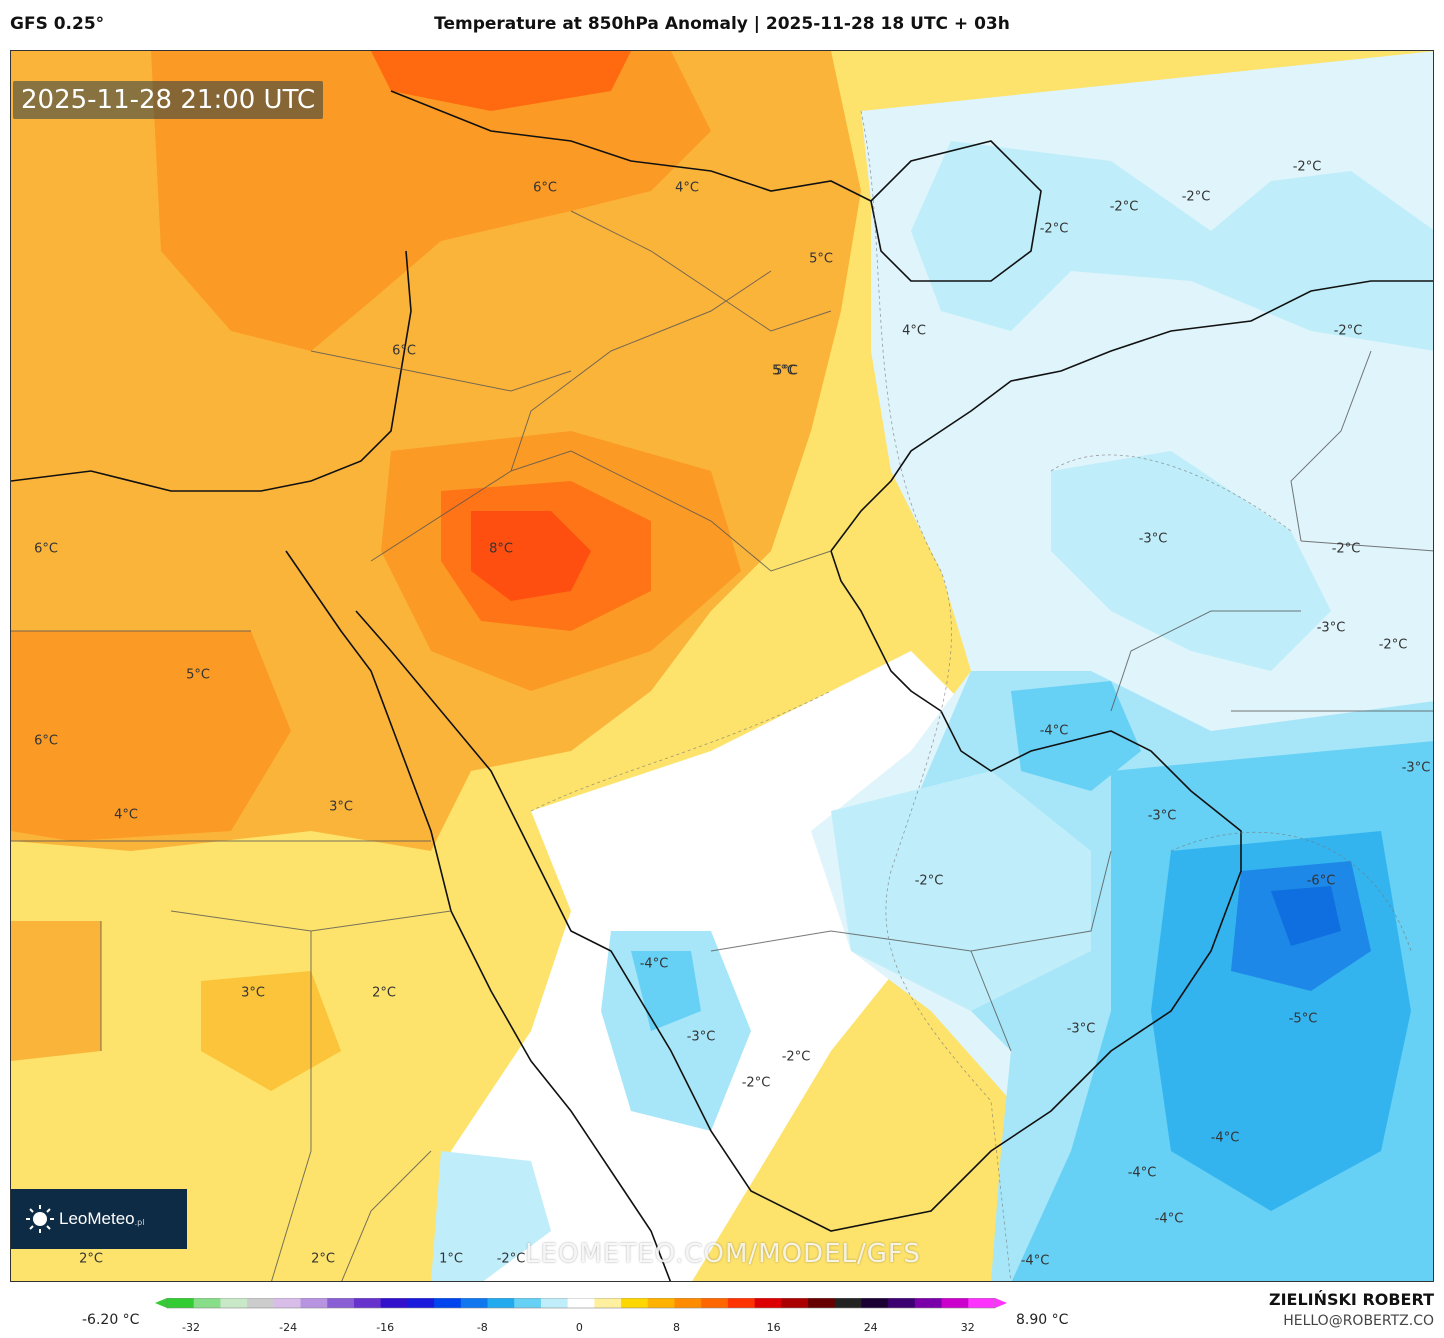 Image resolution: width=1444 pixels, height=1338 pixels. I want to click on scale-min-label: -6.20 °C, so click(111, 1320).